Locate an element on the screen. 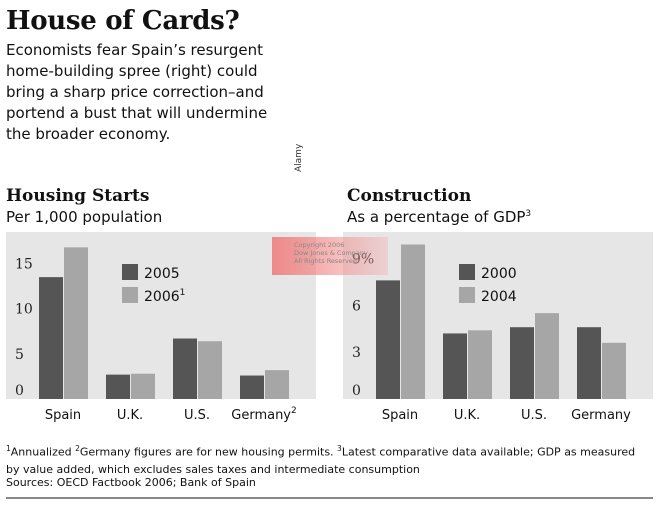 The width and height of the screenshot is (661, 513). chart-1-title: Housing Starts is located at coordinates (78, 196).